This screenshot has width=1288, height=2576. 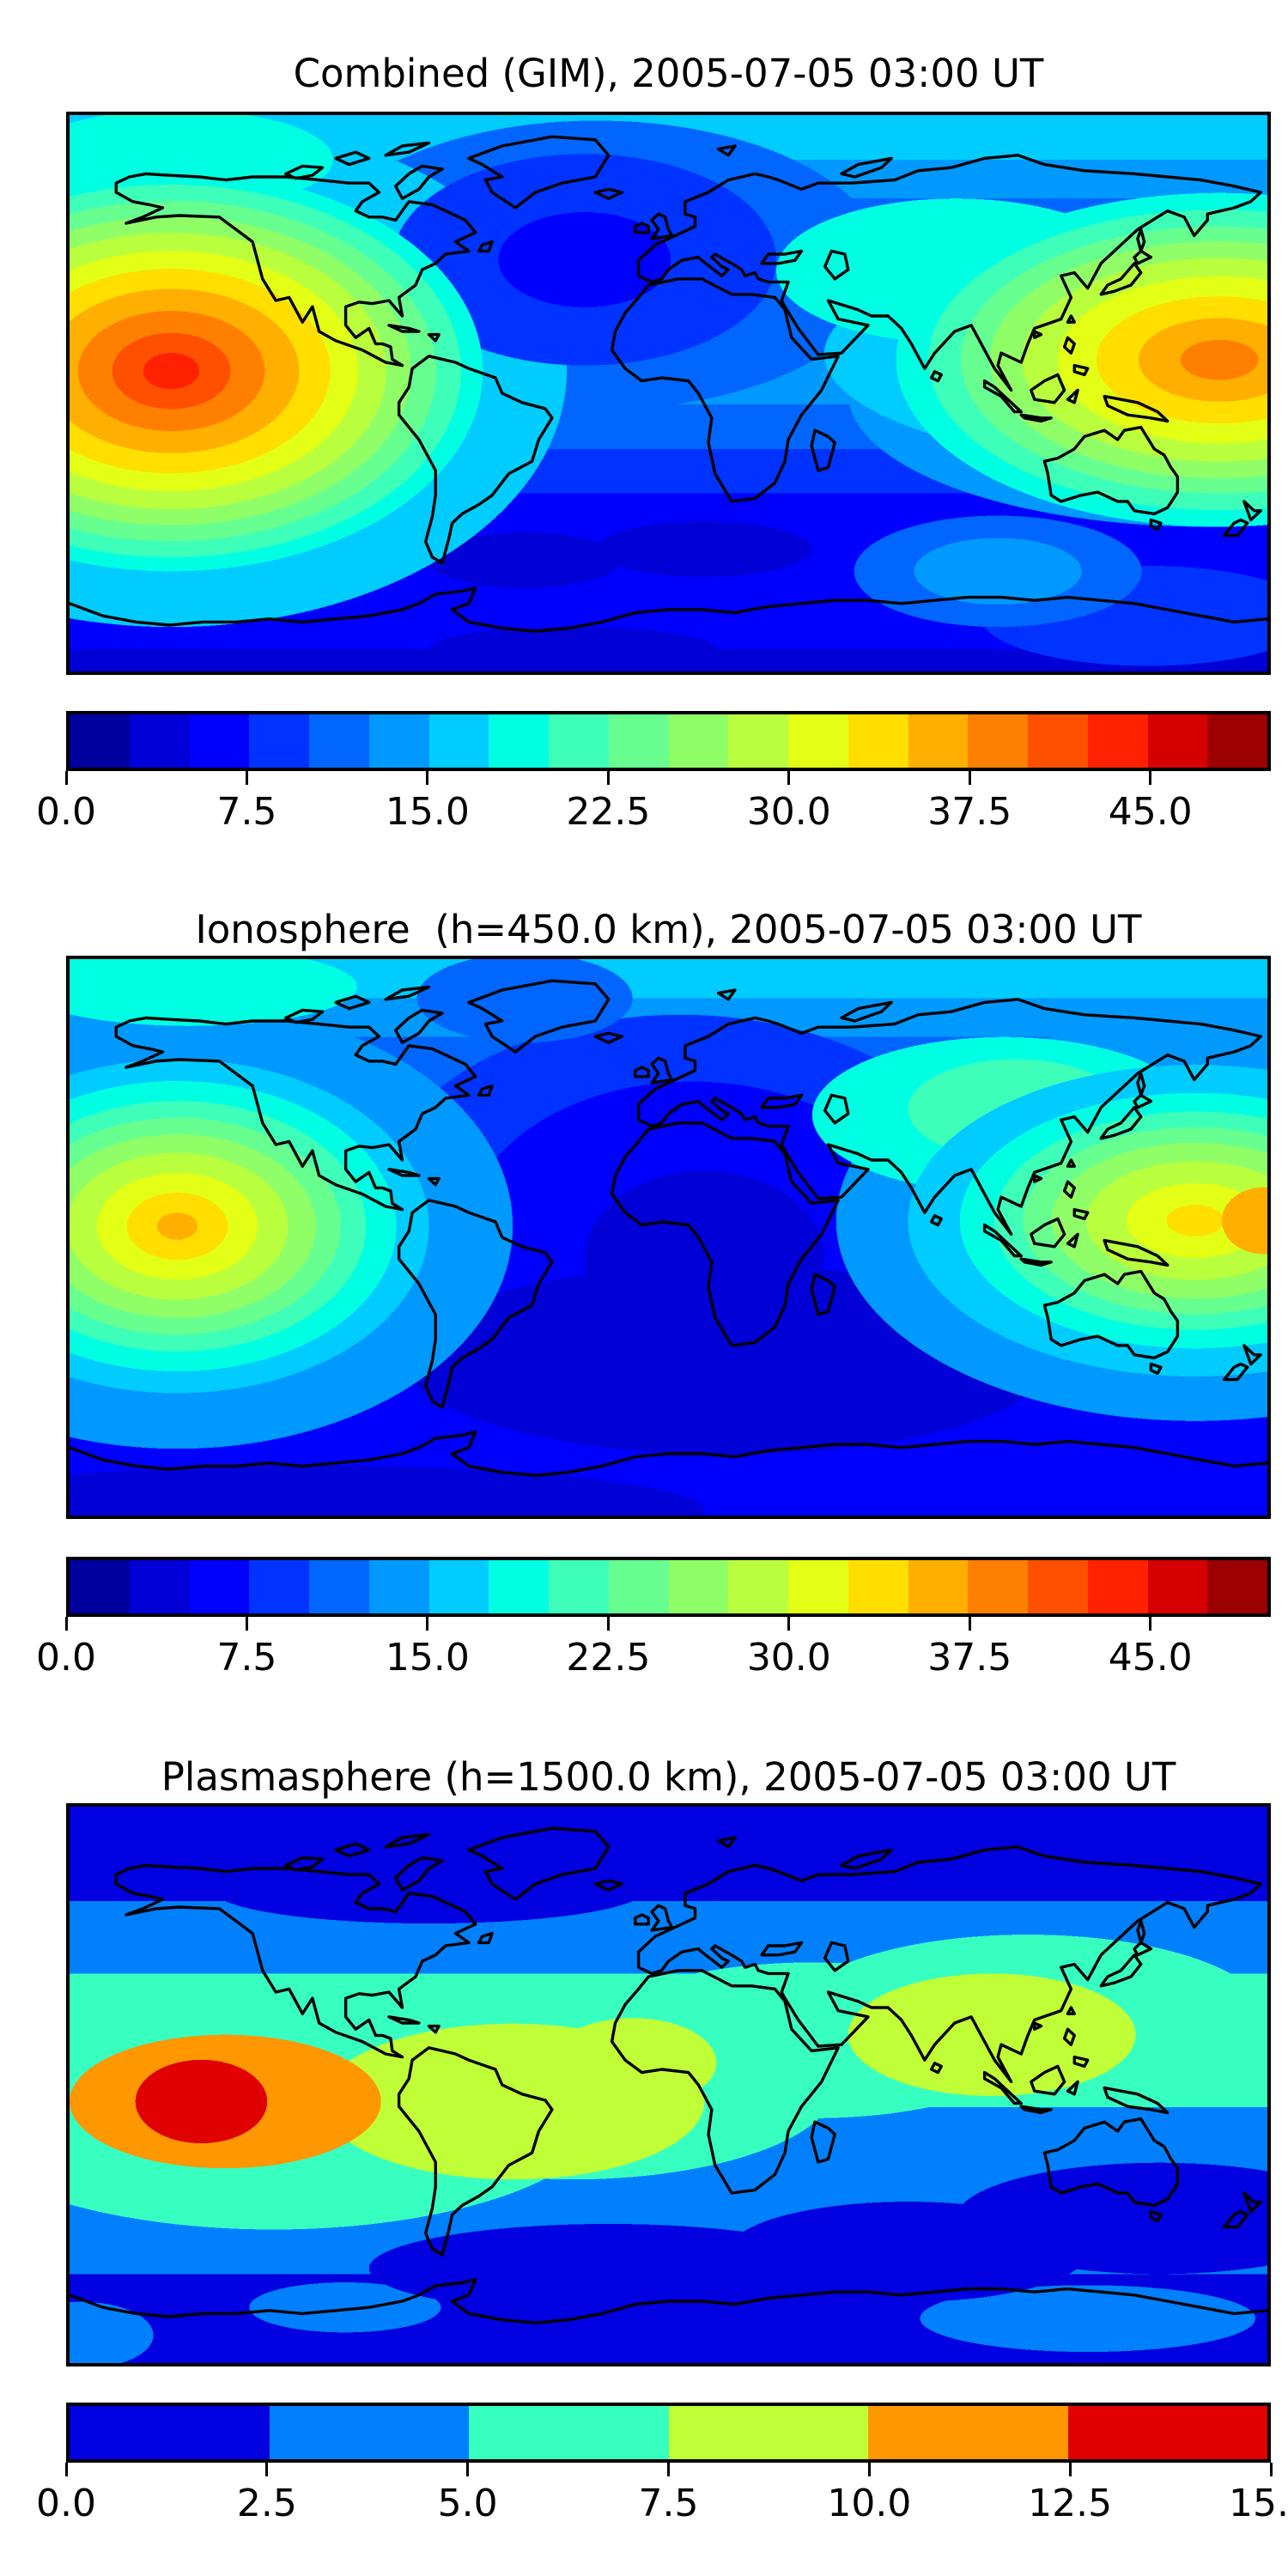 I want to click on colorbar-axis-combined: 0.0 7.5 15.0 22.5 30.0 37.5 45.0, so click(x=653, y=806).